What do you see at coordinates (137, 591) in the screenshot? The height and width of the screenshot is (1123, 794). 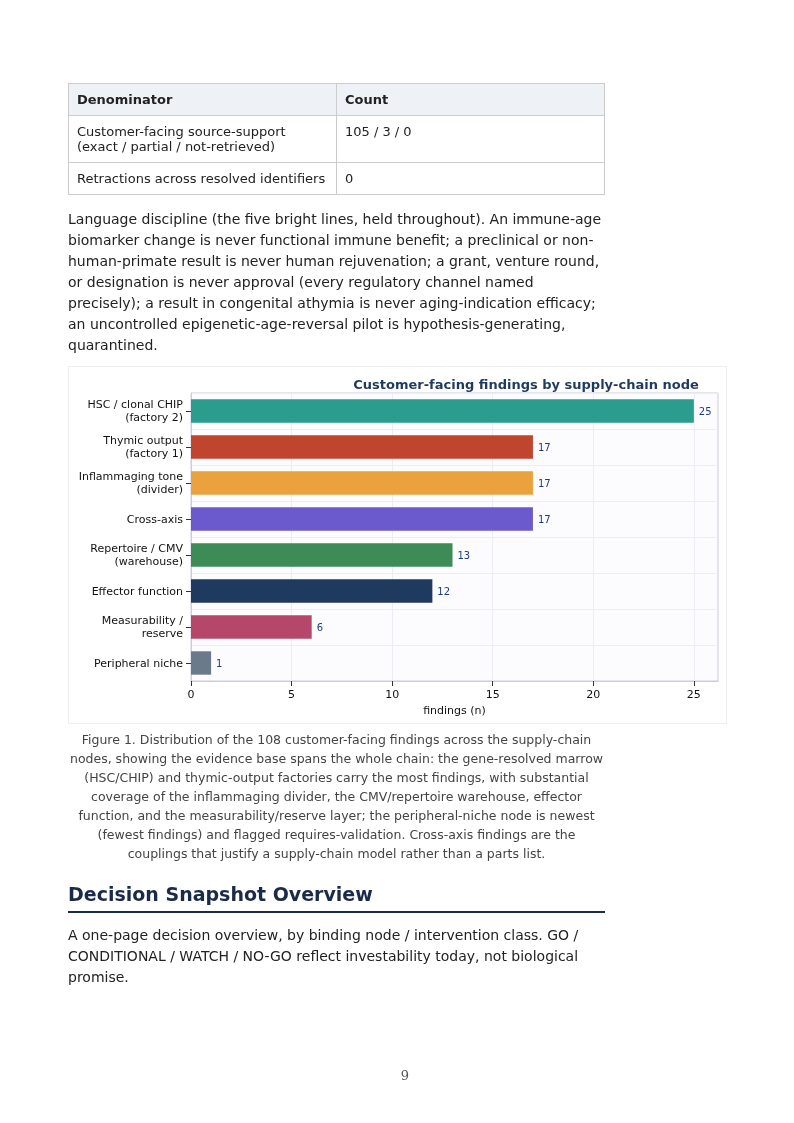 I see `y-tick-label: Effector function` at bounding box center [137, 591].